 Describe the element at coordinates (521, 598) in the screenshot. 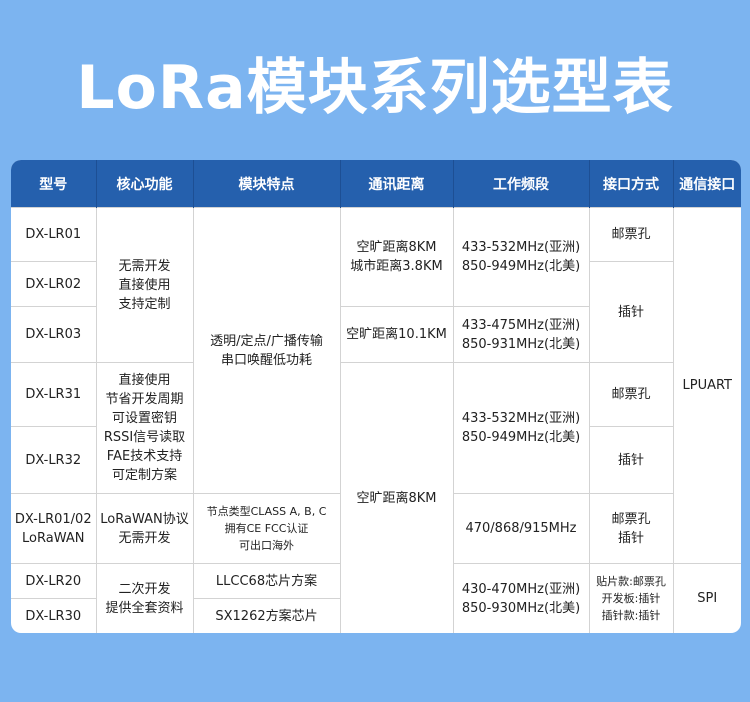

I see `frequency-cell: 430-470MHz(亚洲) 850-930MHz(北美)` at that location.